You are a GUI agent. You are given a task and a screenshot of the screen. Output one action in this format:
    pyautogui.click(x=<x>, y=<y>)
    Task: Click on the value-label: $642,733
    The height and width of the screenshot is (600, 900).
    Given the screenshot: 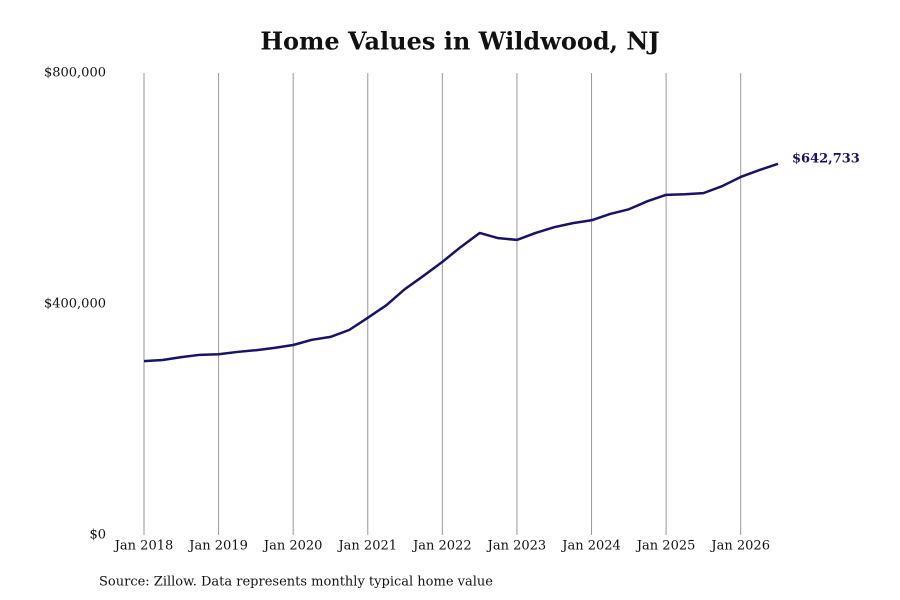 What is the action you would take?
    pyautogui.click(x=826, y=158)
    